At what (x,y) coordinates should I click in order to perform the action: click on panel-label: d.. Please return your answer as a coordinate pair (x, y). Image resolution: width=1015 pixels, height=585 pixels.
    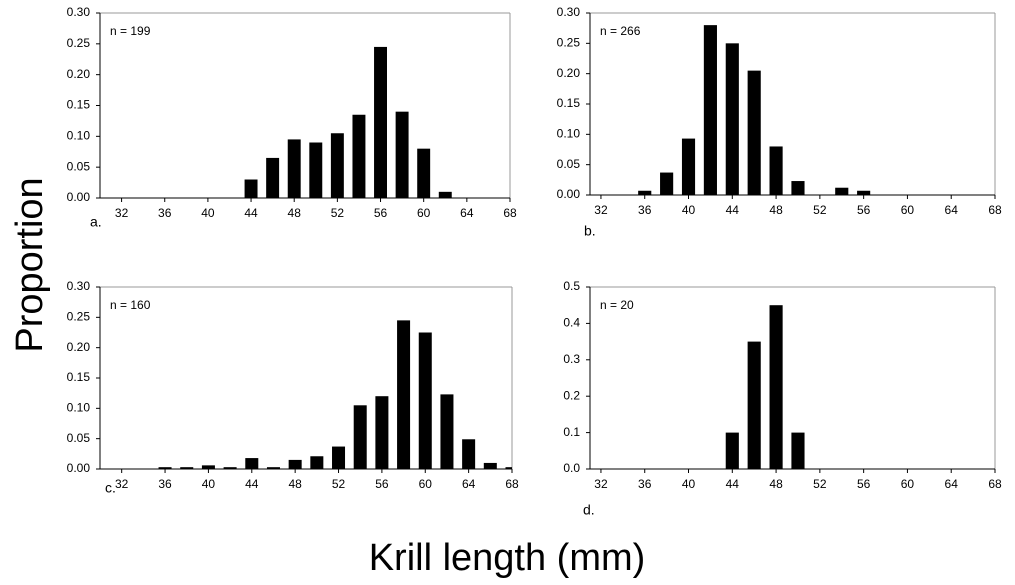
    Looking at the image, I should click on (589, 510).